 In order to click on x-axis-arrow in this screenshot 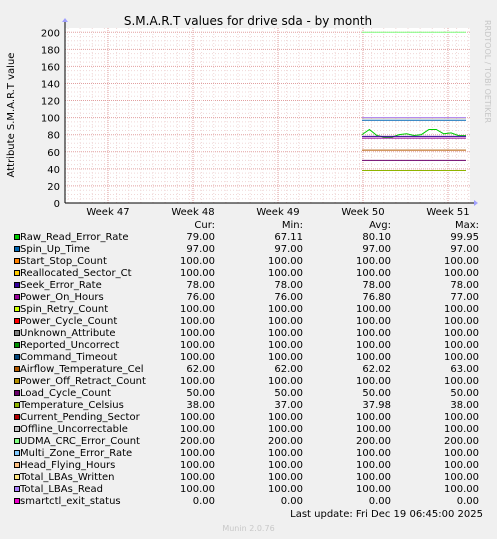, I will do `click(476, 203)`.